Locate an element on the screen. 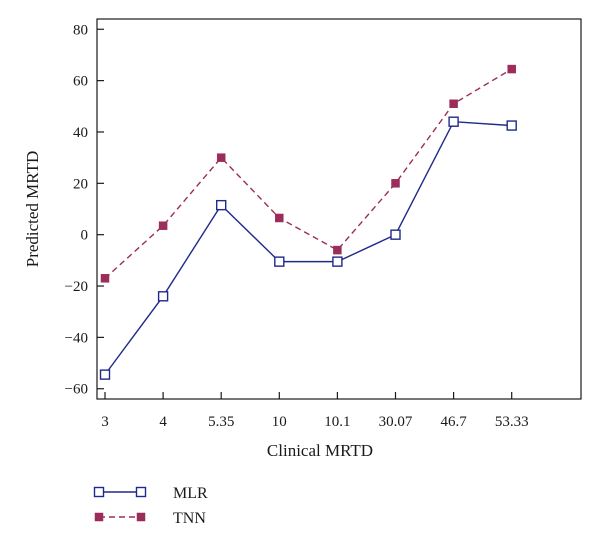  y-tick-label: −60 is located at coordinates (76, 390).